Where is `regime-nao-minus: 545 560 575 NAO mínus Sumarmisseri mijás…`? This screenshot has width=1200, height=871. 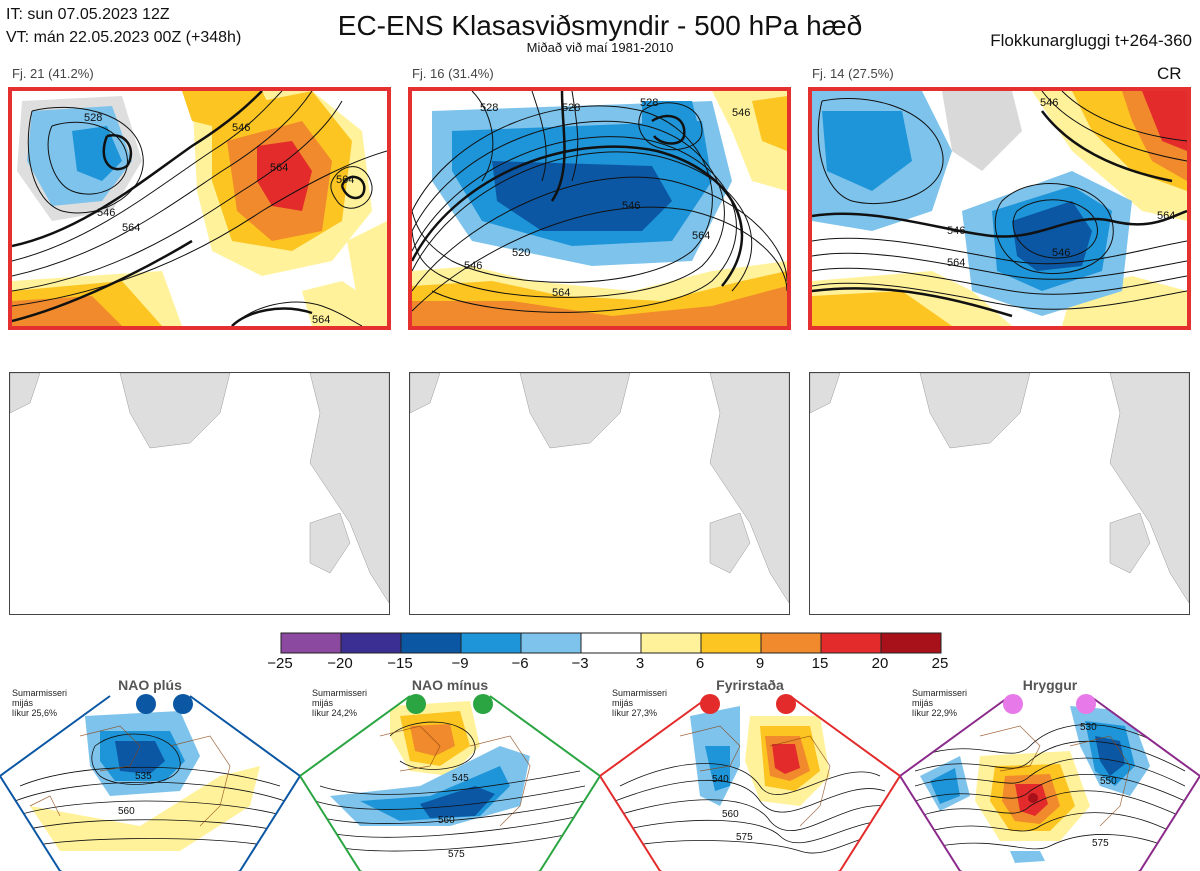
regime-nao-minus: 545 560 575 NAO mínus Sumarmisseri mijás… is located at coordinates (450, 773).